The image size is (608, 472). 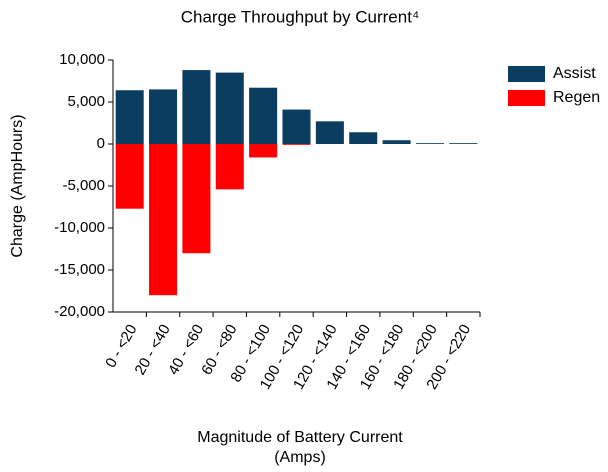 What do you see at coordinates (17, 185) in the screenshot?
I see `y-axis-label: Charge (AmpHours)` at bounding box center [17, 185].